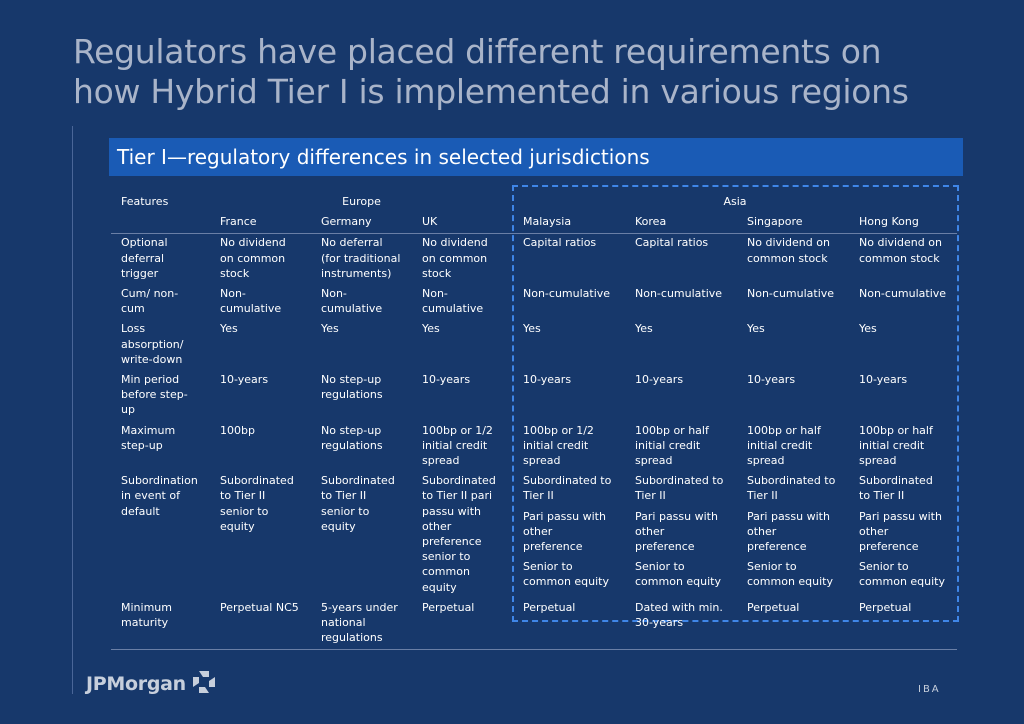  I want to click on feature-label: Optional deferral trigger, so click(160, 259).